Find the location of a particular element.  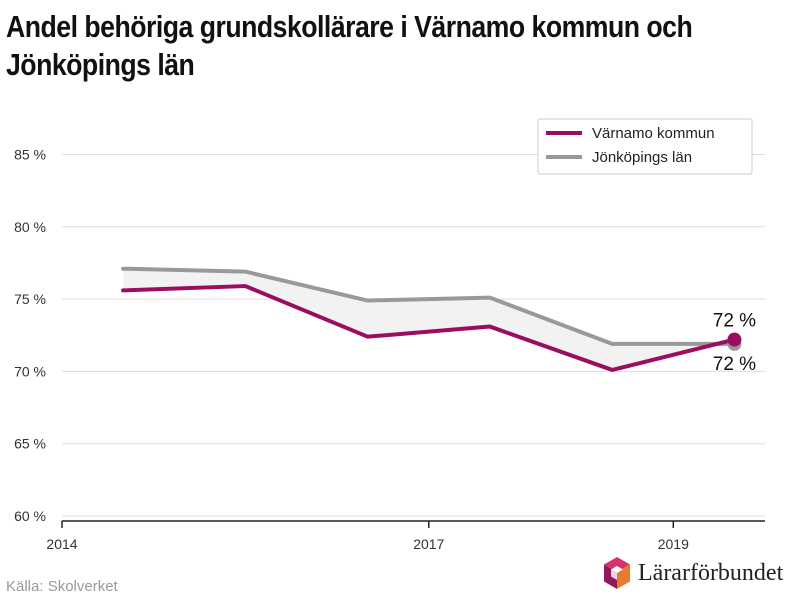

series-line-jonkoping is located at coordinates (429, 306).